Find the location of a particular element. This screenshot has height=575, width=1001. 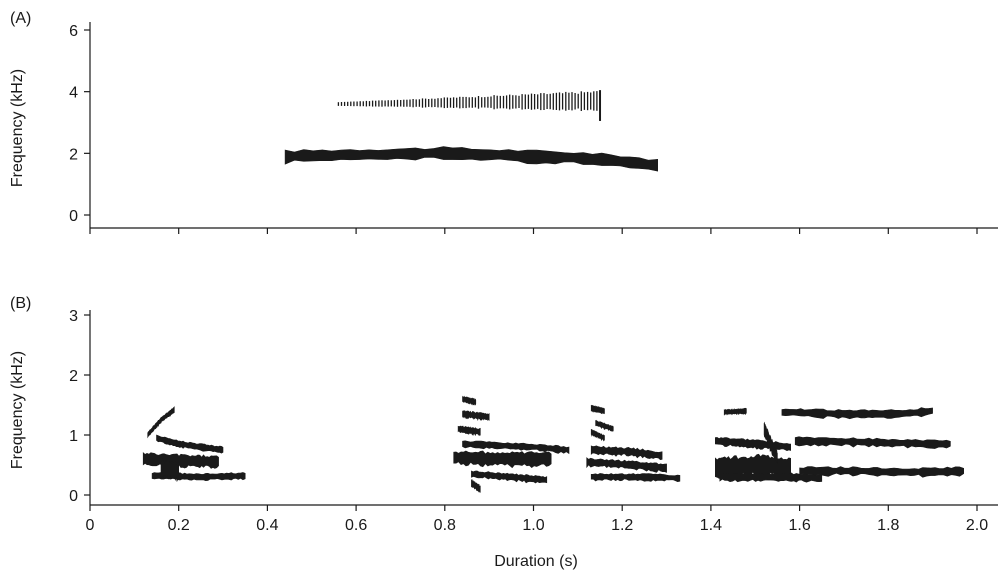

panel-b-xtick-label: 2.0 is located at coordinates (977, 525).